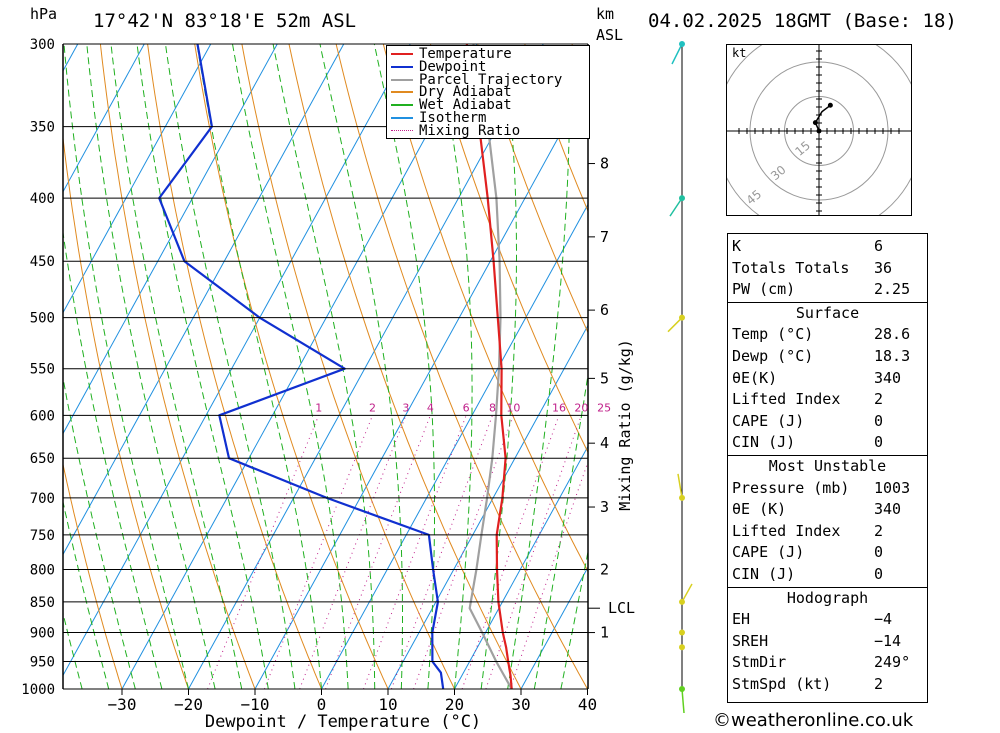 The image size is (1000, 733). What do you see at coordinates (892, 289) in the screenshot?
I see `stat-value: 2.25` at bounding box center [892, 289].